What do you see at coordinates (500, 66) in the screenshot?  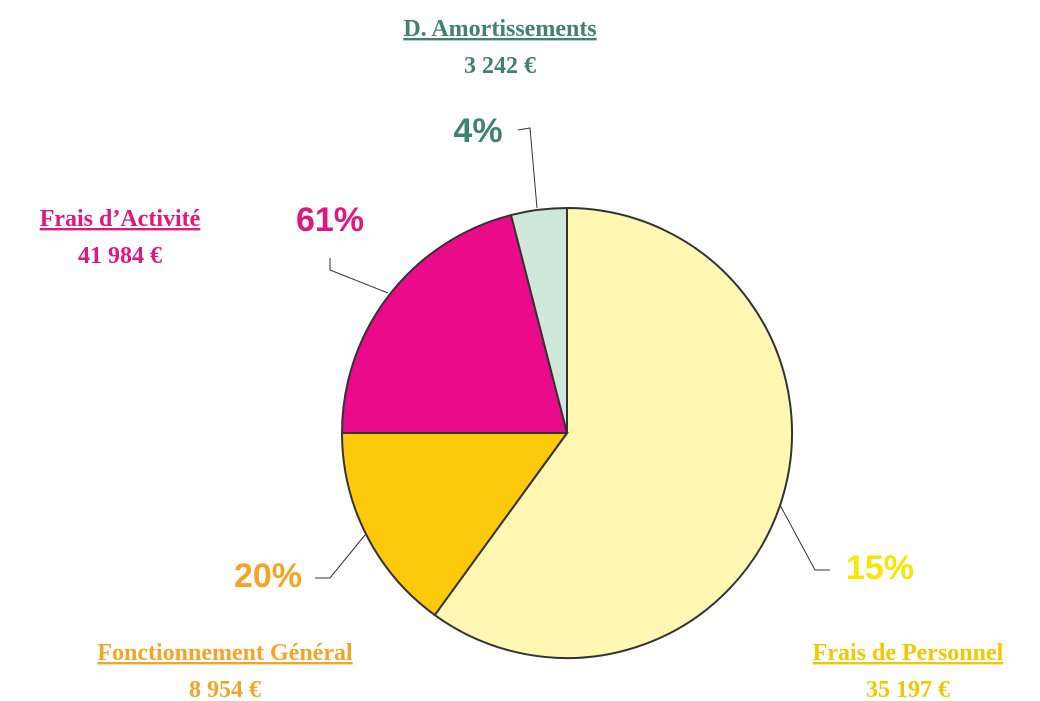 I see `amount-label: 3 242 €` at bounding box center [500, 66].